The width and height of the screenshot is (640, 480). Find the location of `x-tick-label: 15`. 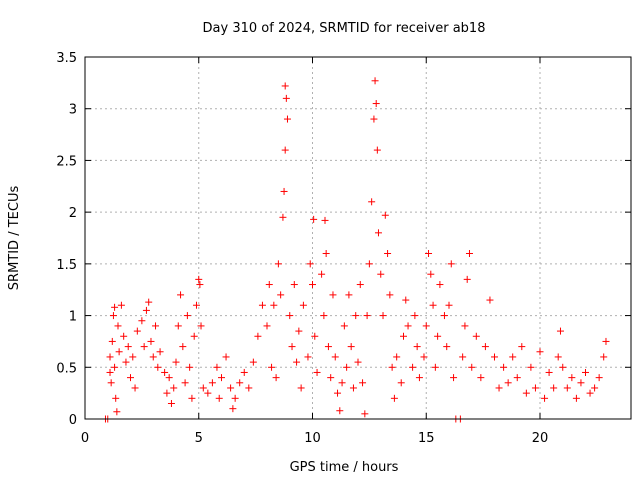

x-tick-label: 15 is located at coordinates (426, 438).